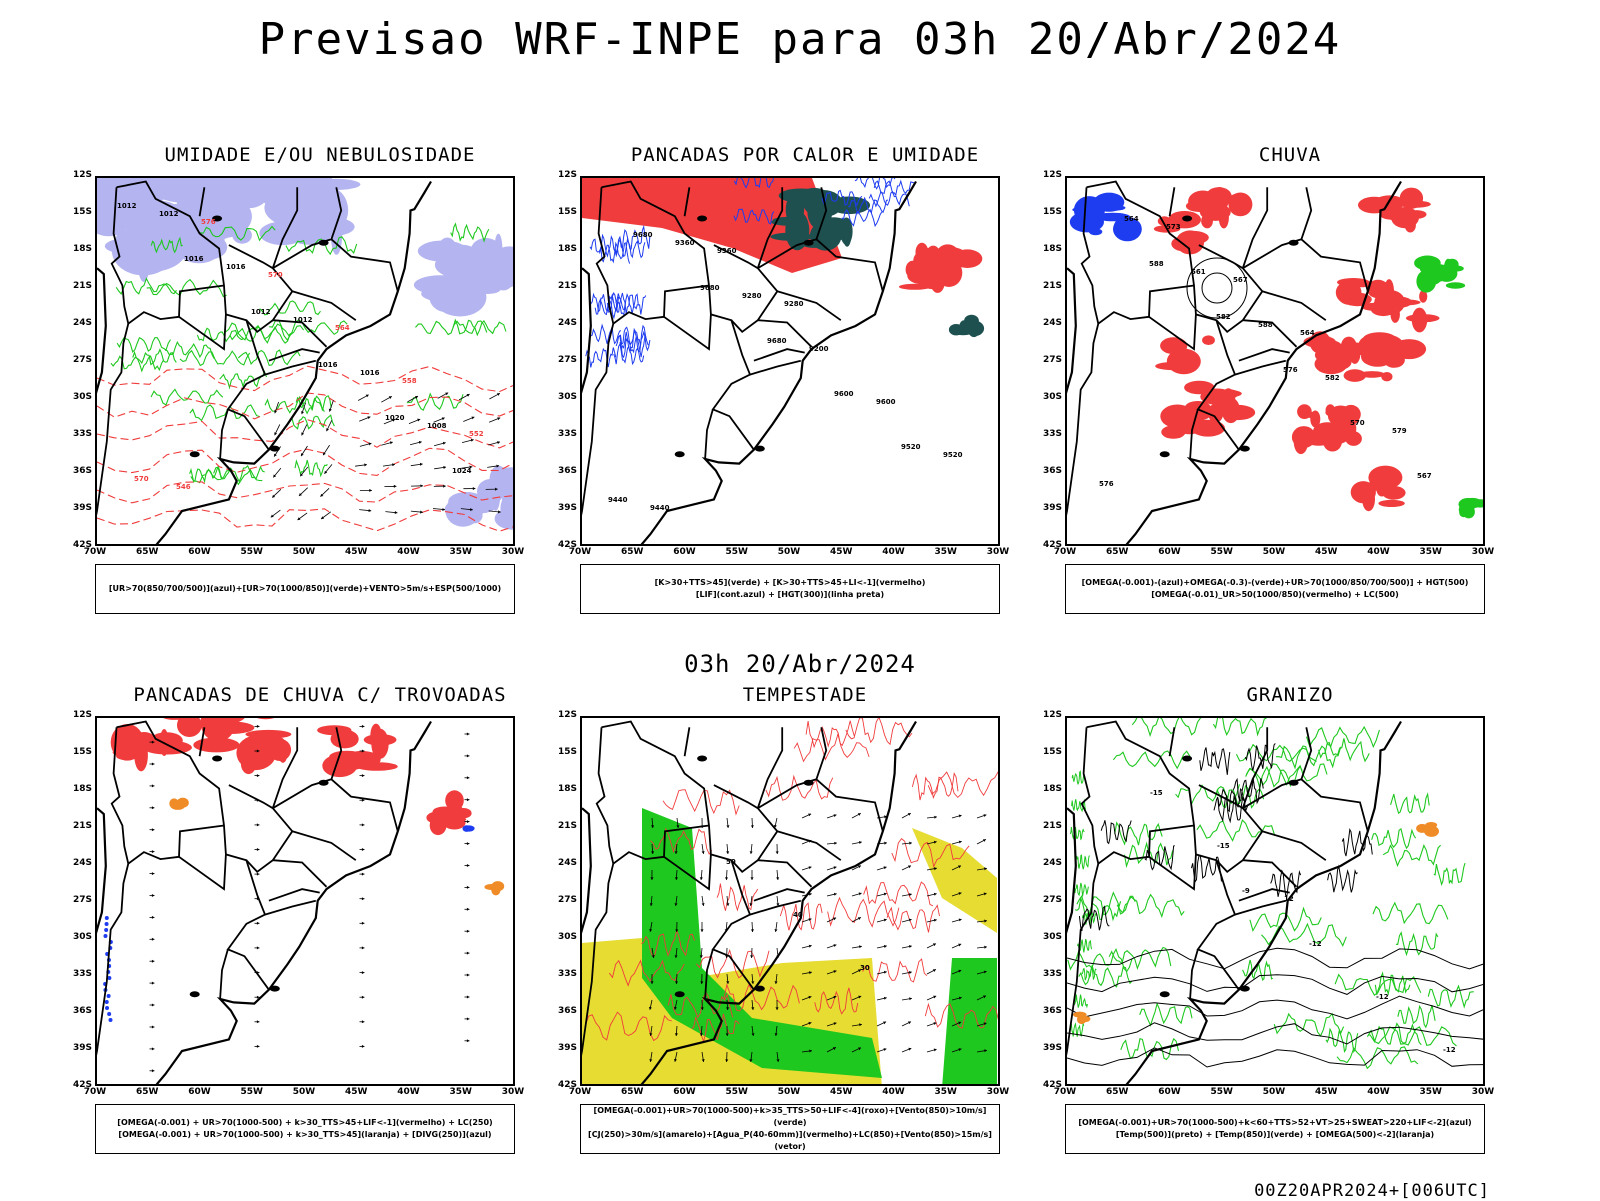  What do you see at coordinates (563, 1048) in the screenshot?
I see `latitude-label: 39S` at bounding box center [563, 1048].